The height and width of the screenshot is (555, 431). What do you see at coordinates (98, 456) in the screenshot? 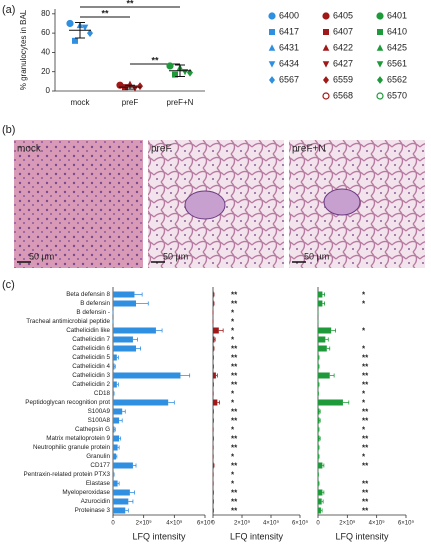
I see `category-label: Granulin` at bounding box center [98, 456].